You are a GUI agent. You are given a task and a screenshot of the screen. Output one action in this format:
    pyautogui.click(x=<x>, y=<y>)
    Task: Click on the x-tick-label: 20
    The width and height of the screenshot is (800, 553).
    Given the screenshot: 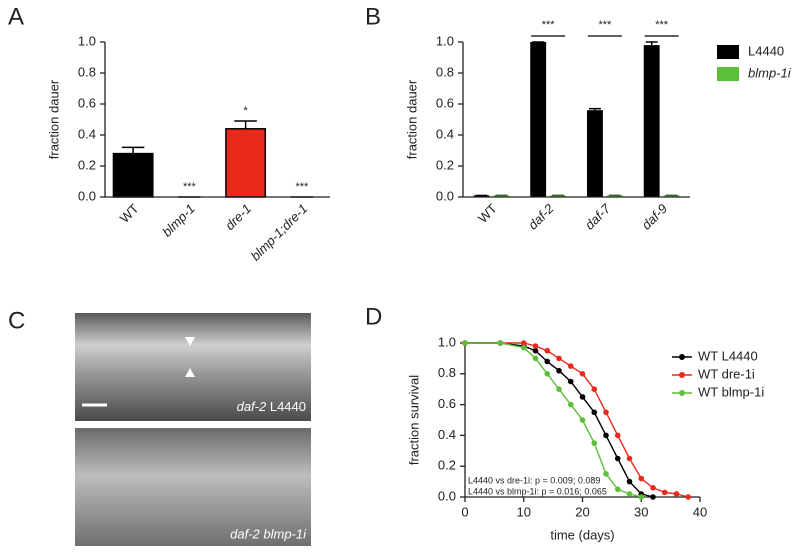 What is the action you would take?
    pyautogui.click(x=582, y=511)
    